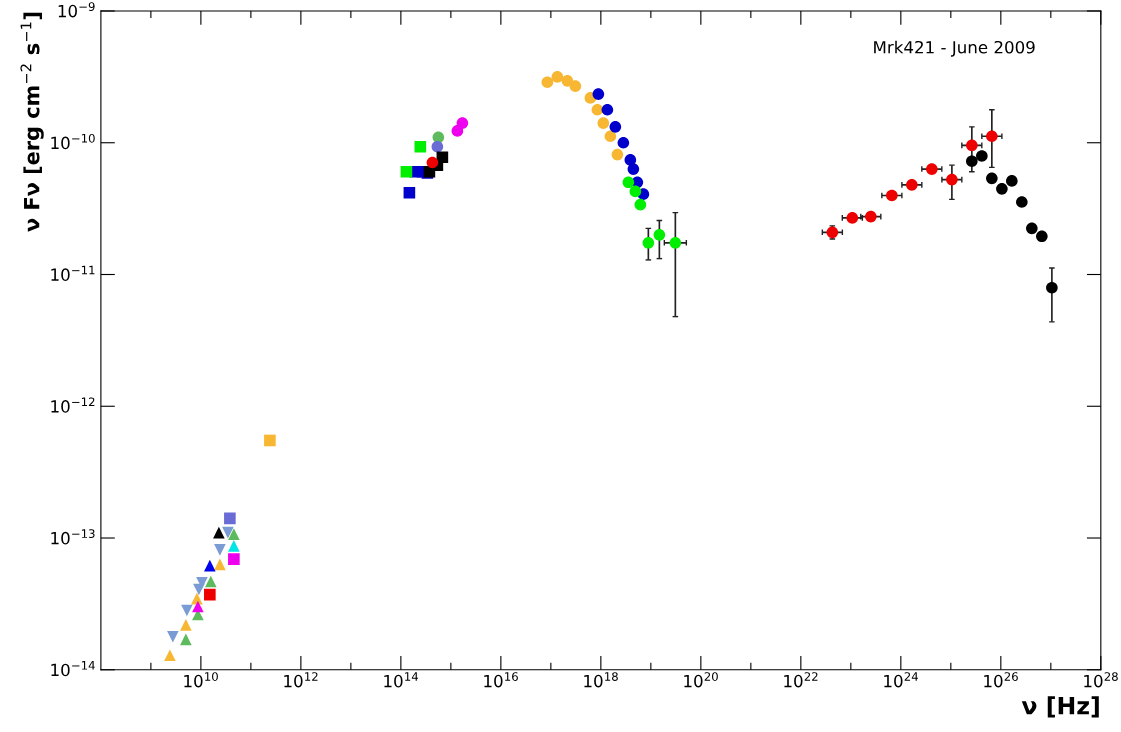  What do you see at coordinates (954, 48) in the screenshot?
I see `annotation: Mrk421 - June 2009` at bounding box center [954, 48].